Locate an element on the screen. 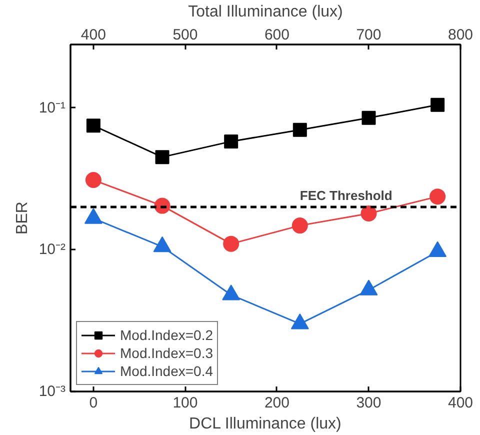 The width and height of the screenshot is (480, 435). x-axis-title: DCL Illuminance (lux) is located at coordinates (265, 424).